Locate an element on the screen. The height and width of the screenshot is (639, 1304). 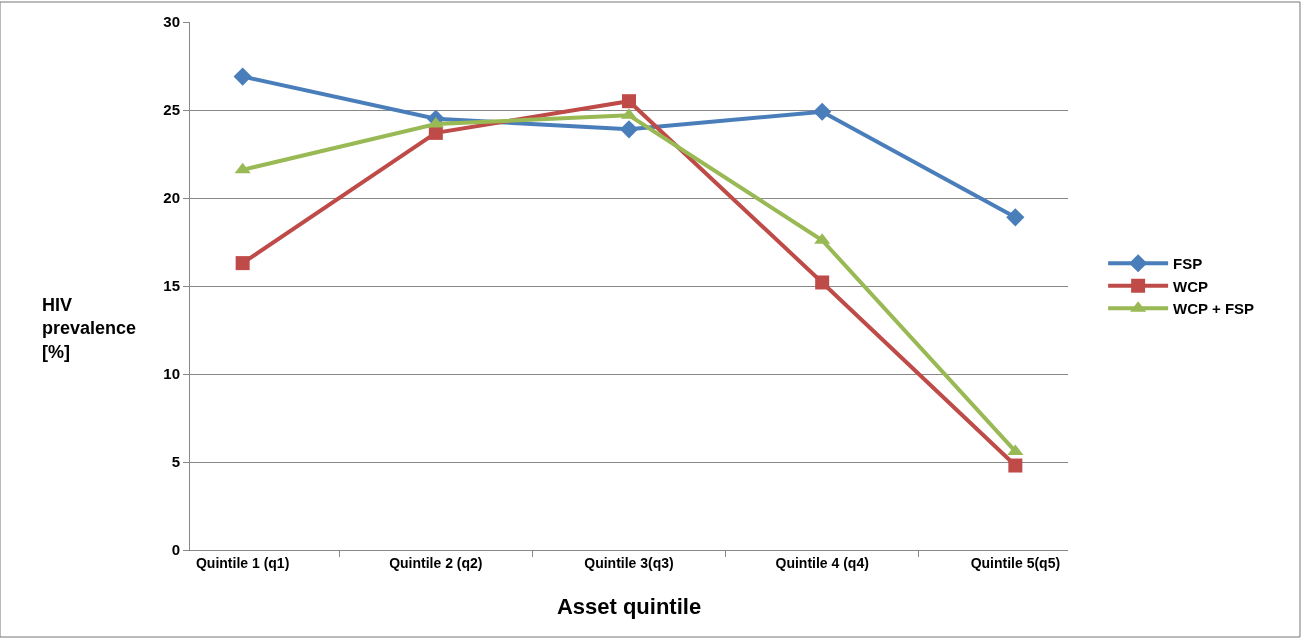
y-tick-label: 15 is located at coordinates (171, 286).